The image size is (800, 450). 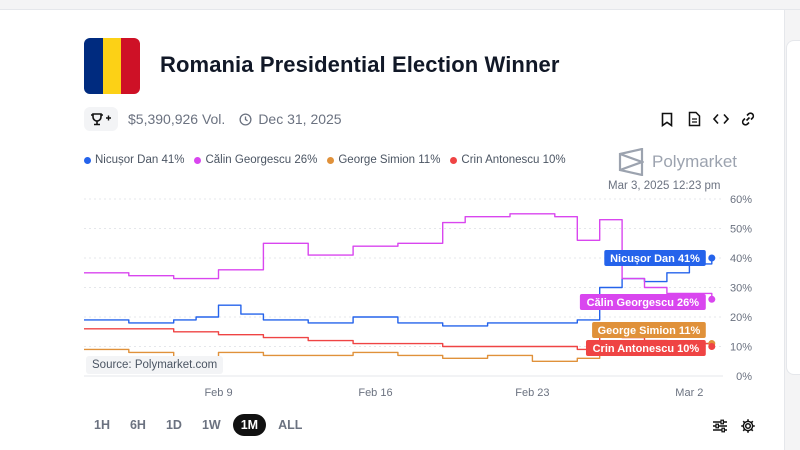 What do you see at coordinates (513, 160) in the screenshot?
I see `legend-label: Crin Antonescu 10%` at bounding box center [513, 160].